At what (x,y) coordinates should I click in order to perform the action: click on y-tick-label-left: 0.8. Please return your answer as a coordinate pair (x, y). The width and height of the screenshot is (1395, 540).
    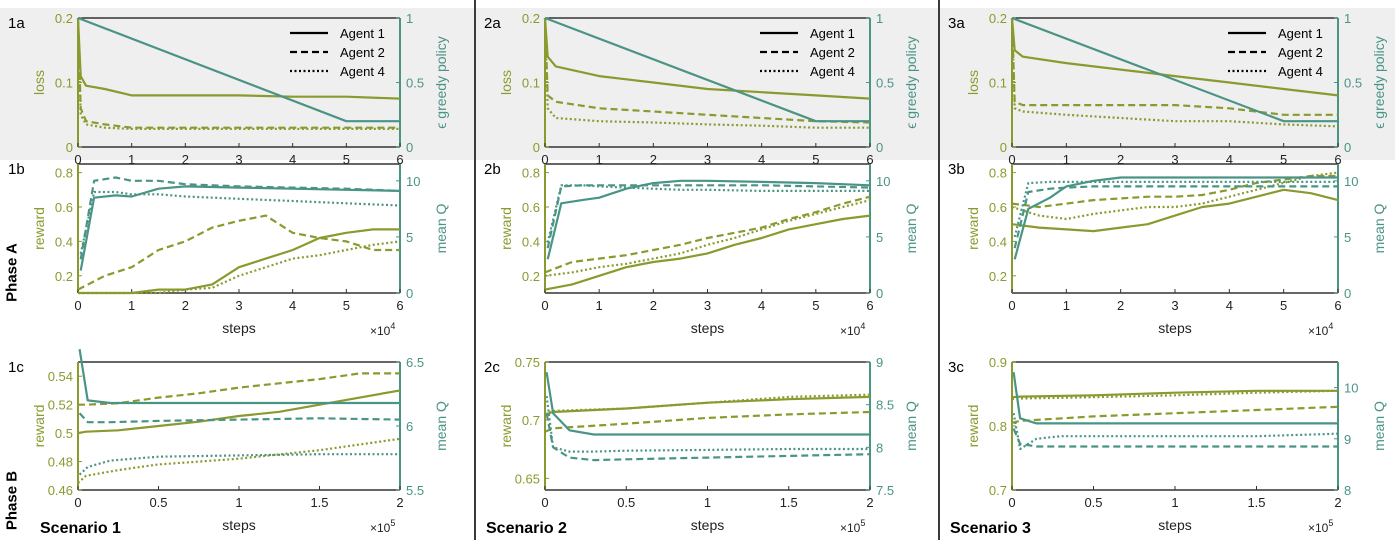
    Looking at the image, I should click on (64, 173).